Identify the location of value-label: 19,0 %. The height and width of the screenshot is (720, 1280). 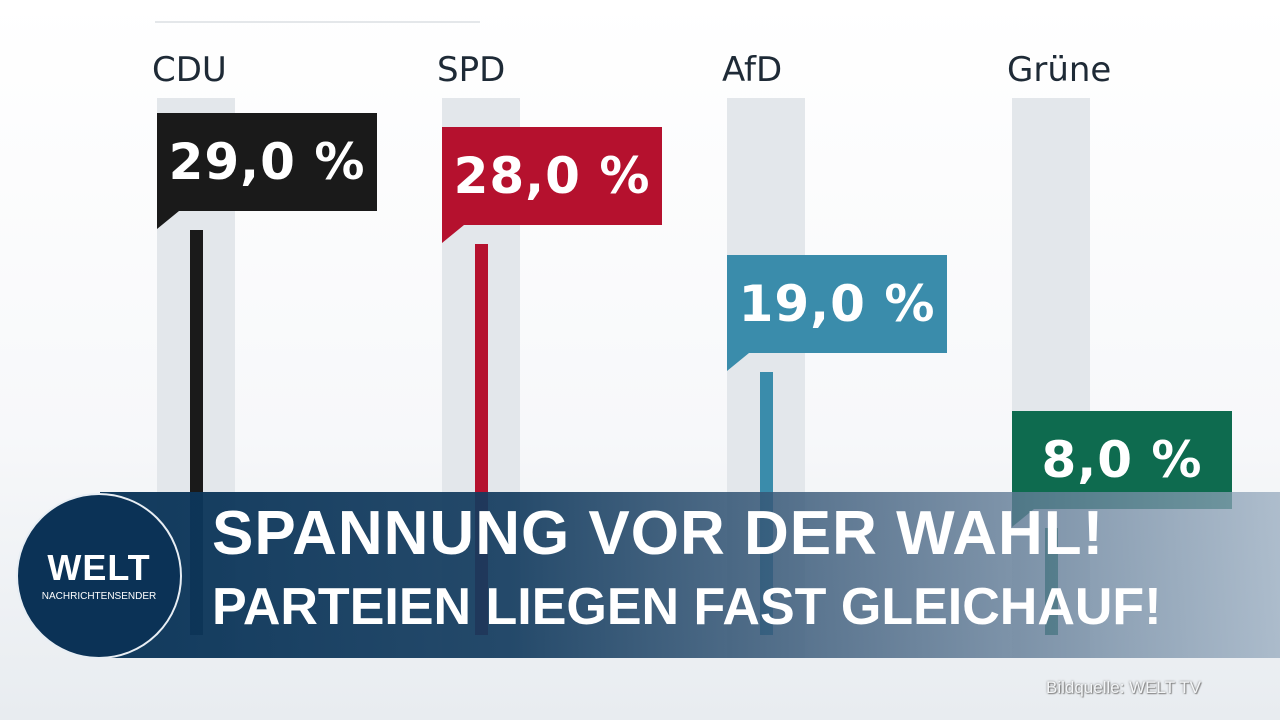
(837, 313).